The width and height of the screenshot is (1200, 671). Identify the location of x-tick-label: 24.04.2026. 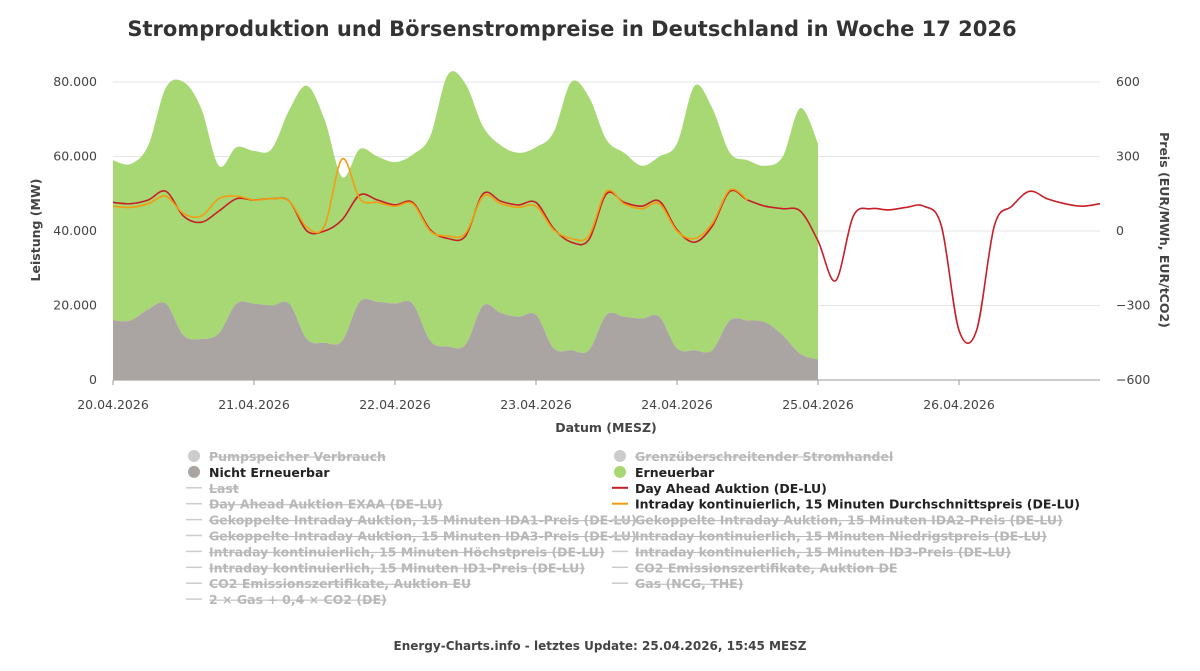
(677, 404).